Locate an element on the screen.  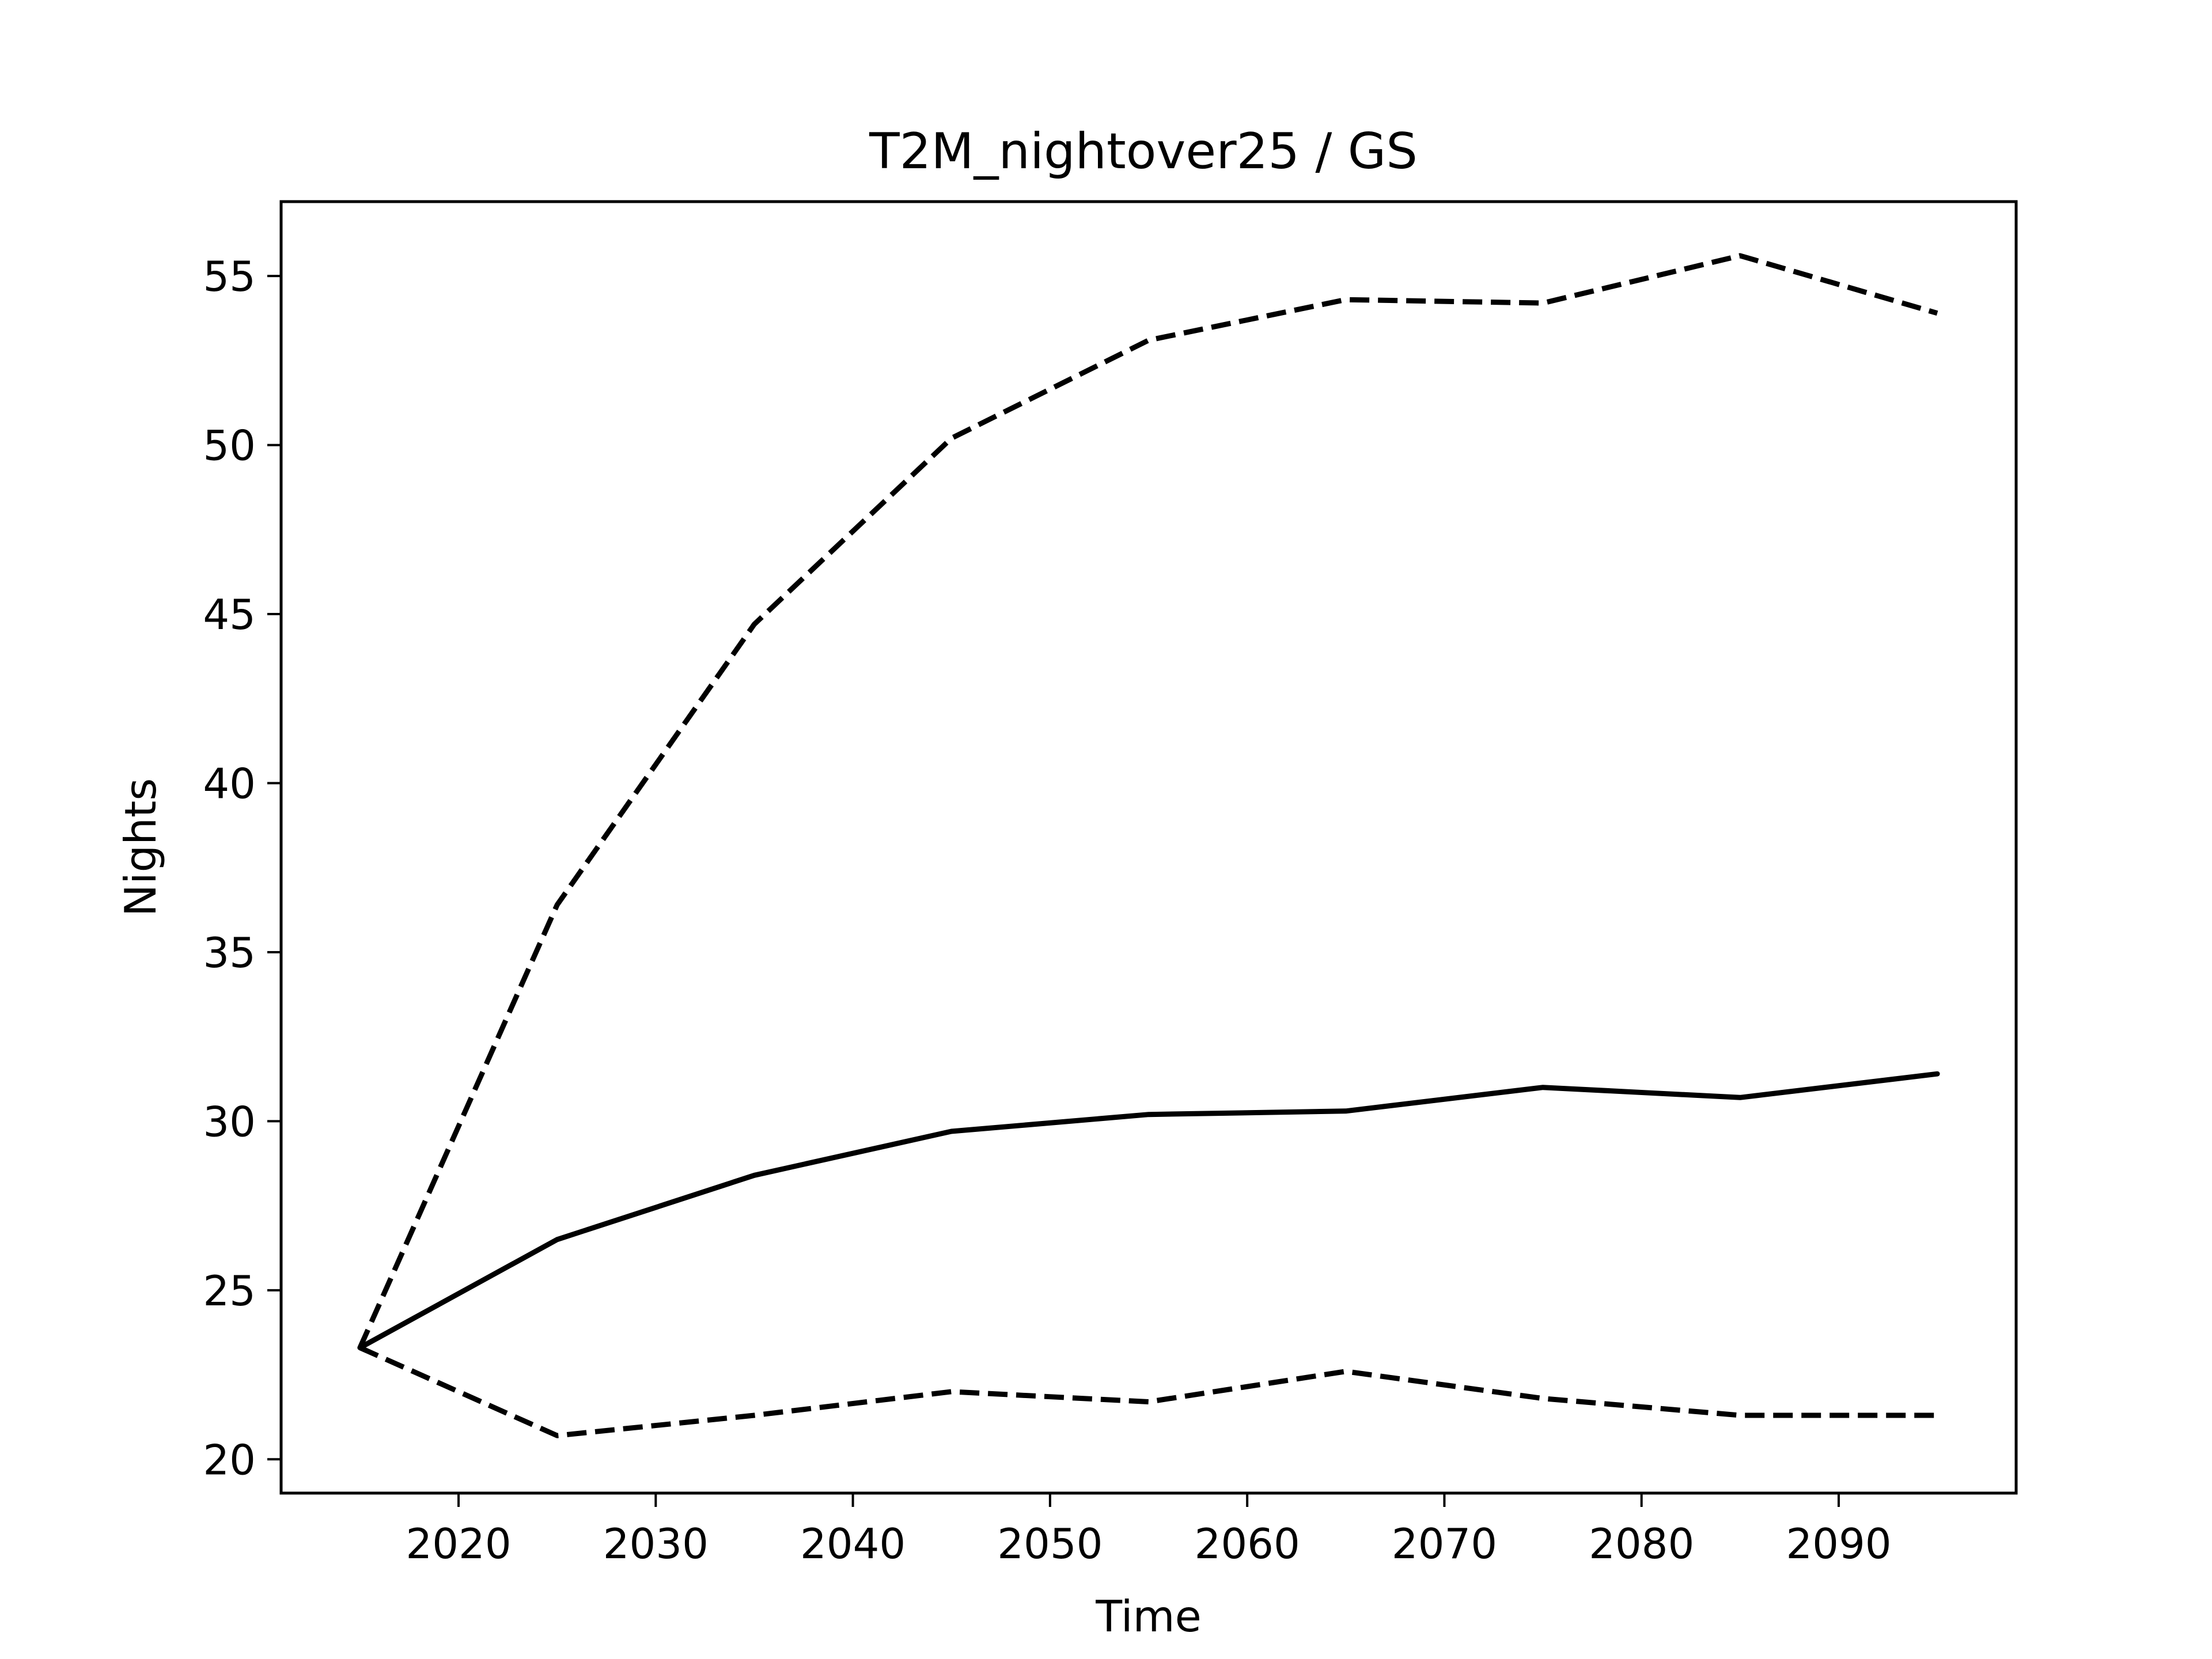
x-axis-ticks: 2020 2030 2040 2050 2060 2070 2080 2090 is located at coordinates (1149, 1530).